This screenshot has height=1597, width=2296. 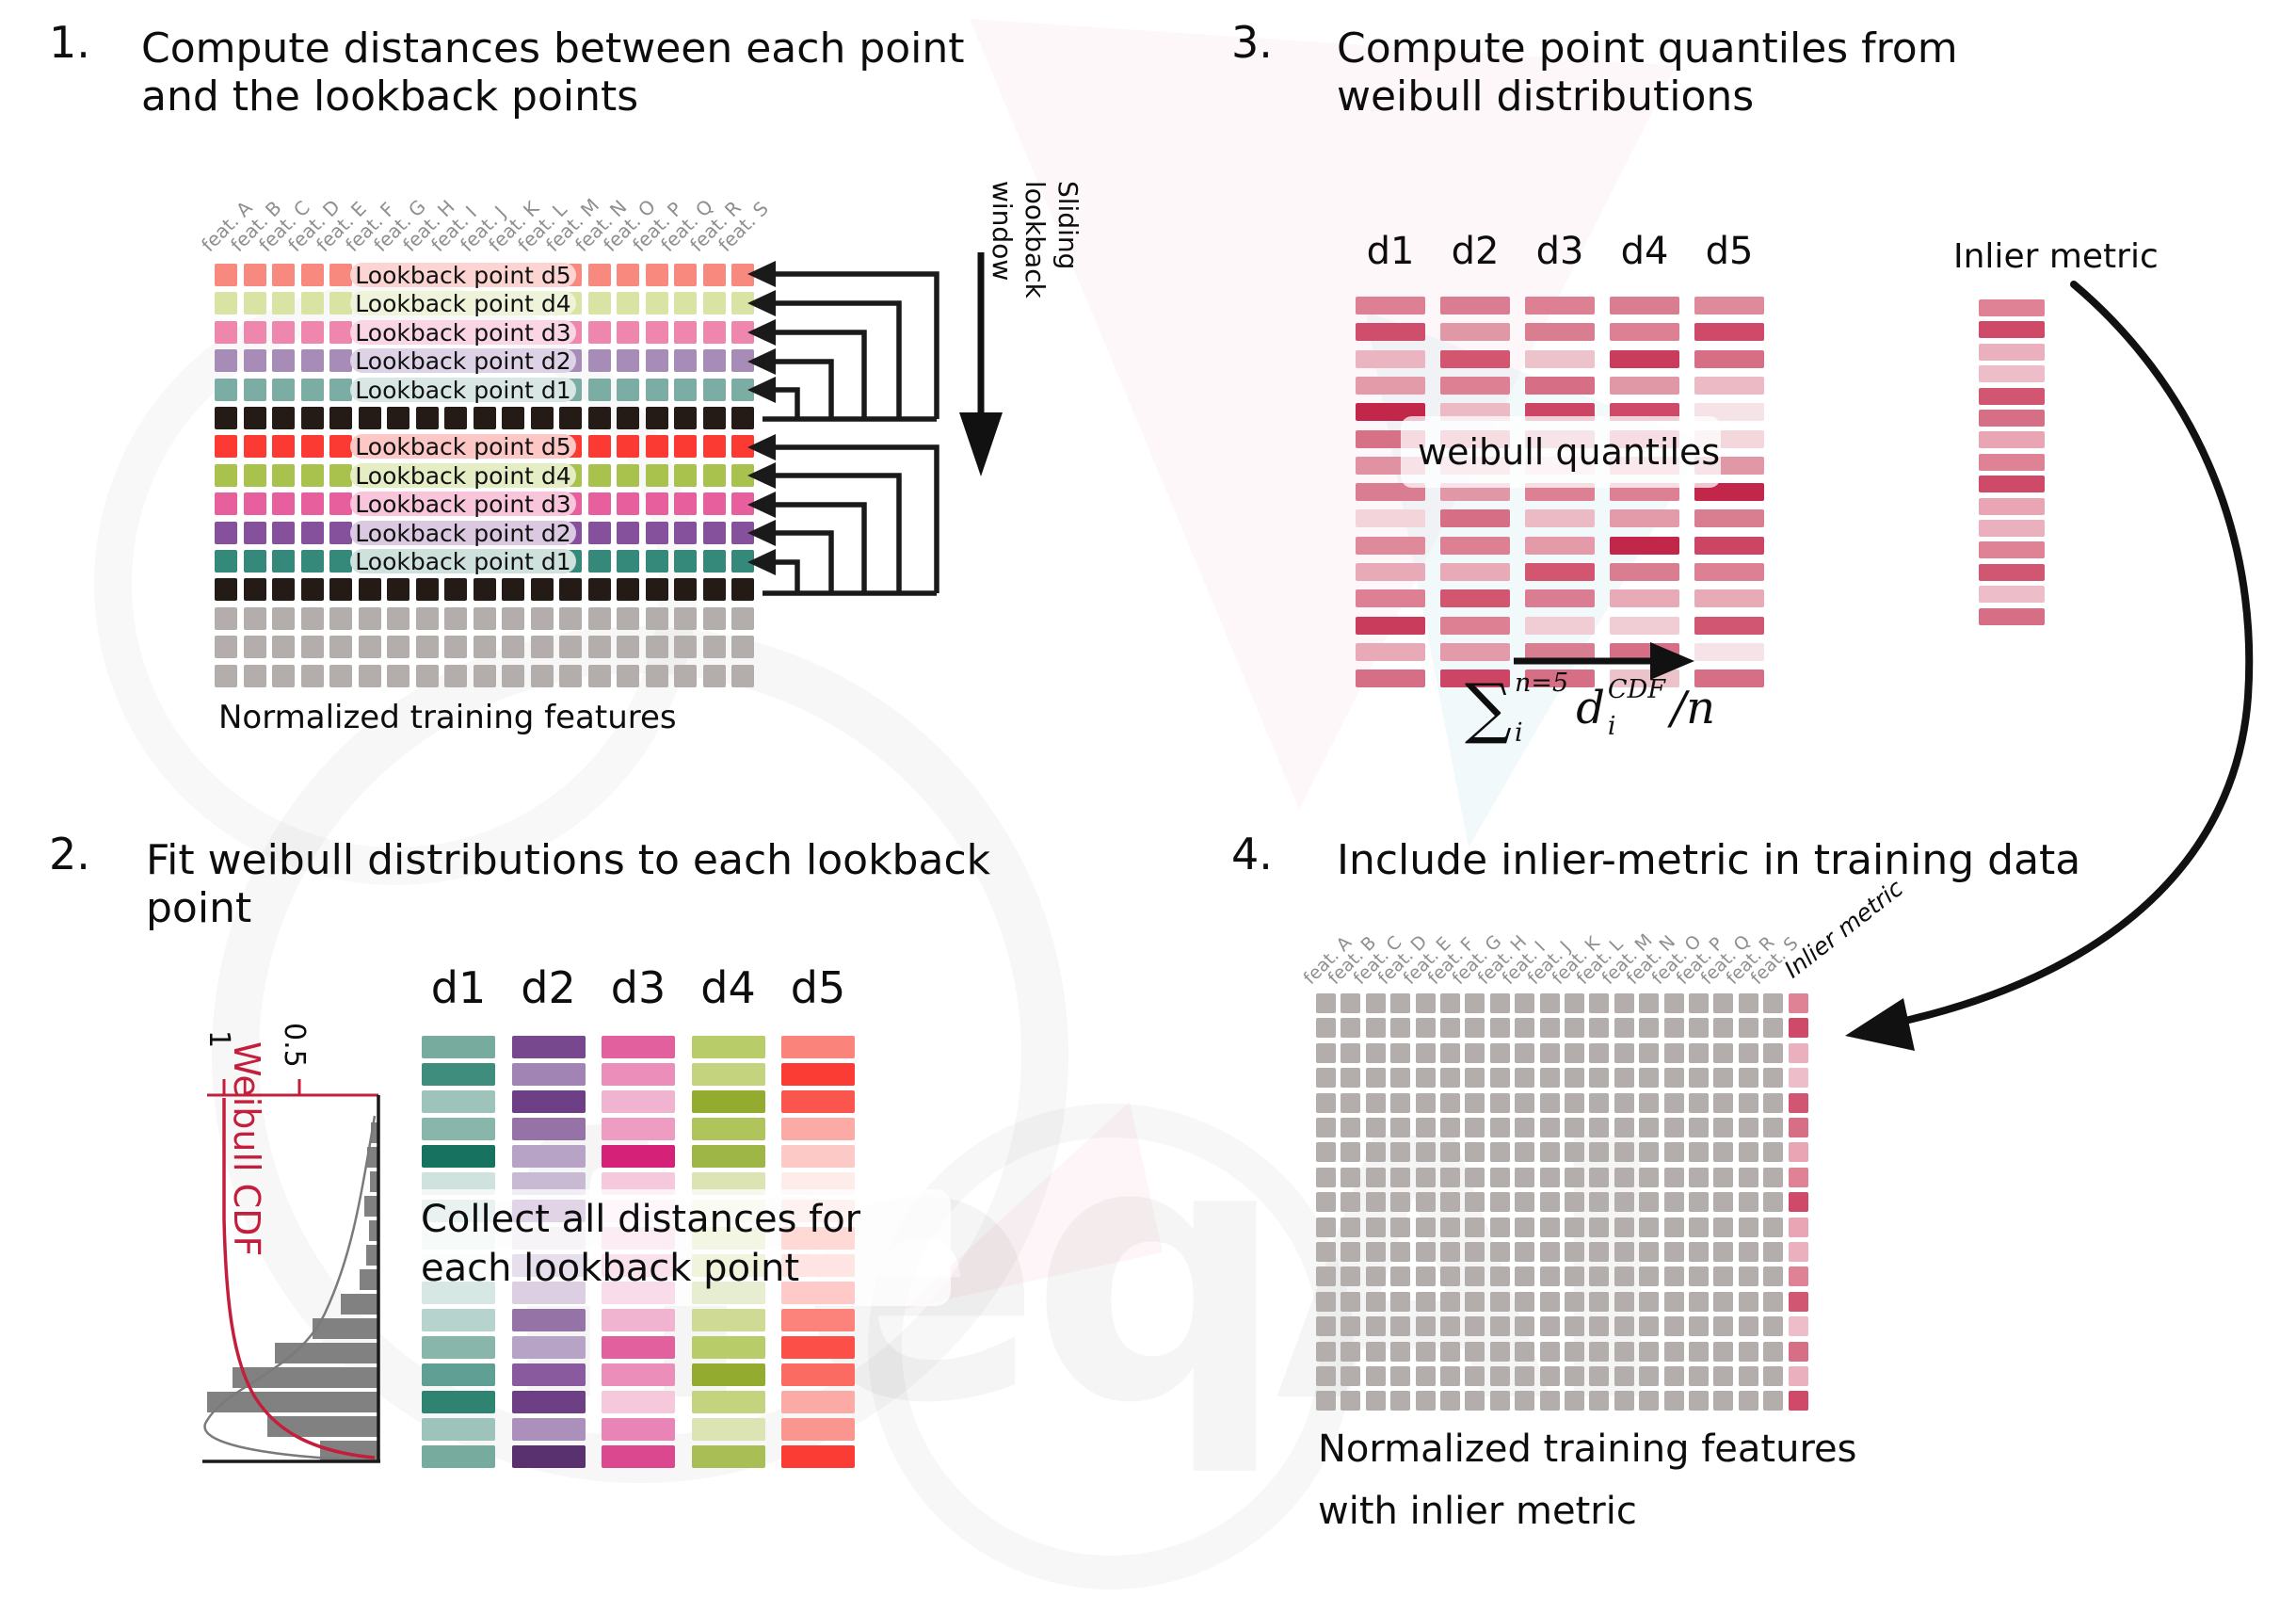 What do you see at coordinates (1844, 929) in the screenshot?
I see `inlier-metric-column-label: Inlier metric` at bounding box center [1844, 929].